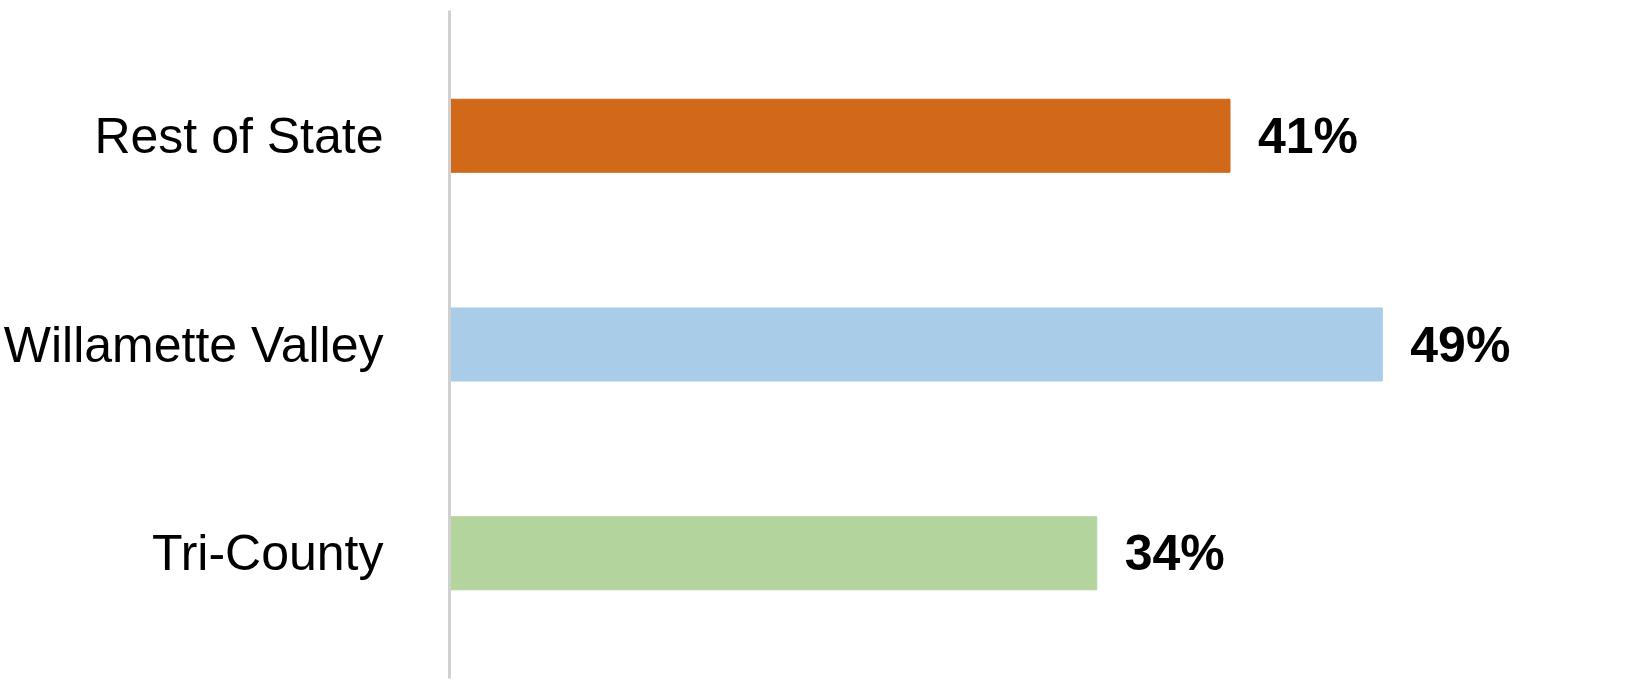 This screenshot has width=1635, height=688. Describe the element at coordinates (239, 135) in the screenshot. I see `y-tick-label: Rest of State` at that location.